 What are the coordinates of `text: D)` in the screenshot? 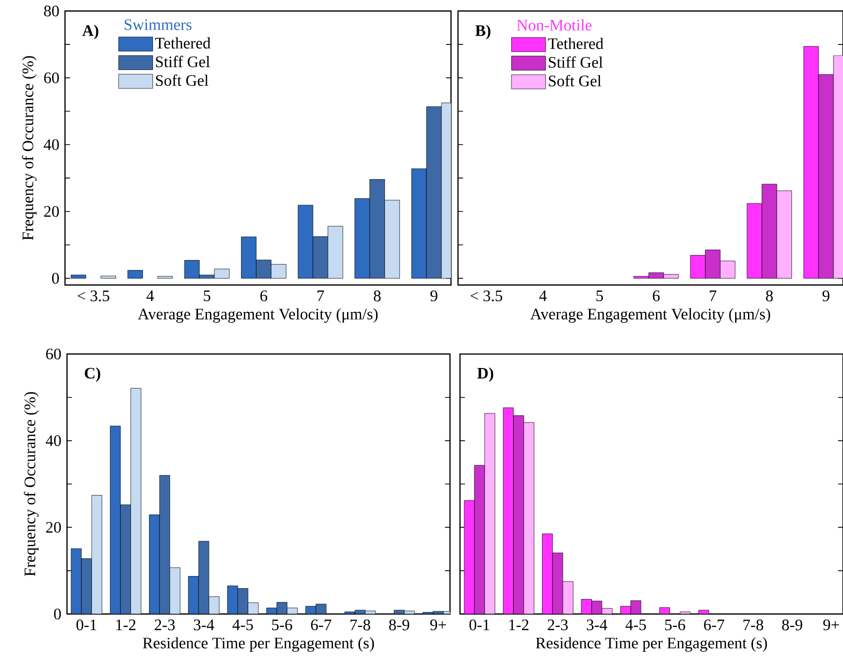 It's located at (485, 374).